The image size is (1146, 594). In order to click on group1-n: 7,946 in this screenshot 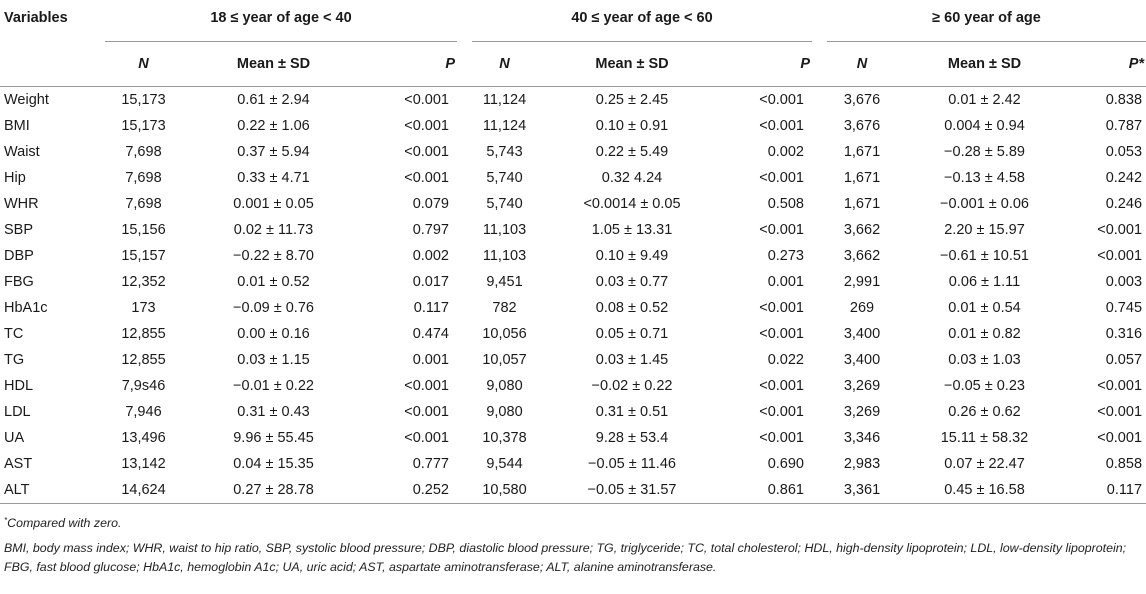, I will do `click(143, 412)`.